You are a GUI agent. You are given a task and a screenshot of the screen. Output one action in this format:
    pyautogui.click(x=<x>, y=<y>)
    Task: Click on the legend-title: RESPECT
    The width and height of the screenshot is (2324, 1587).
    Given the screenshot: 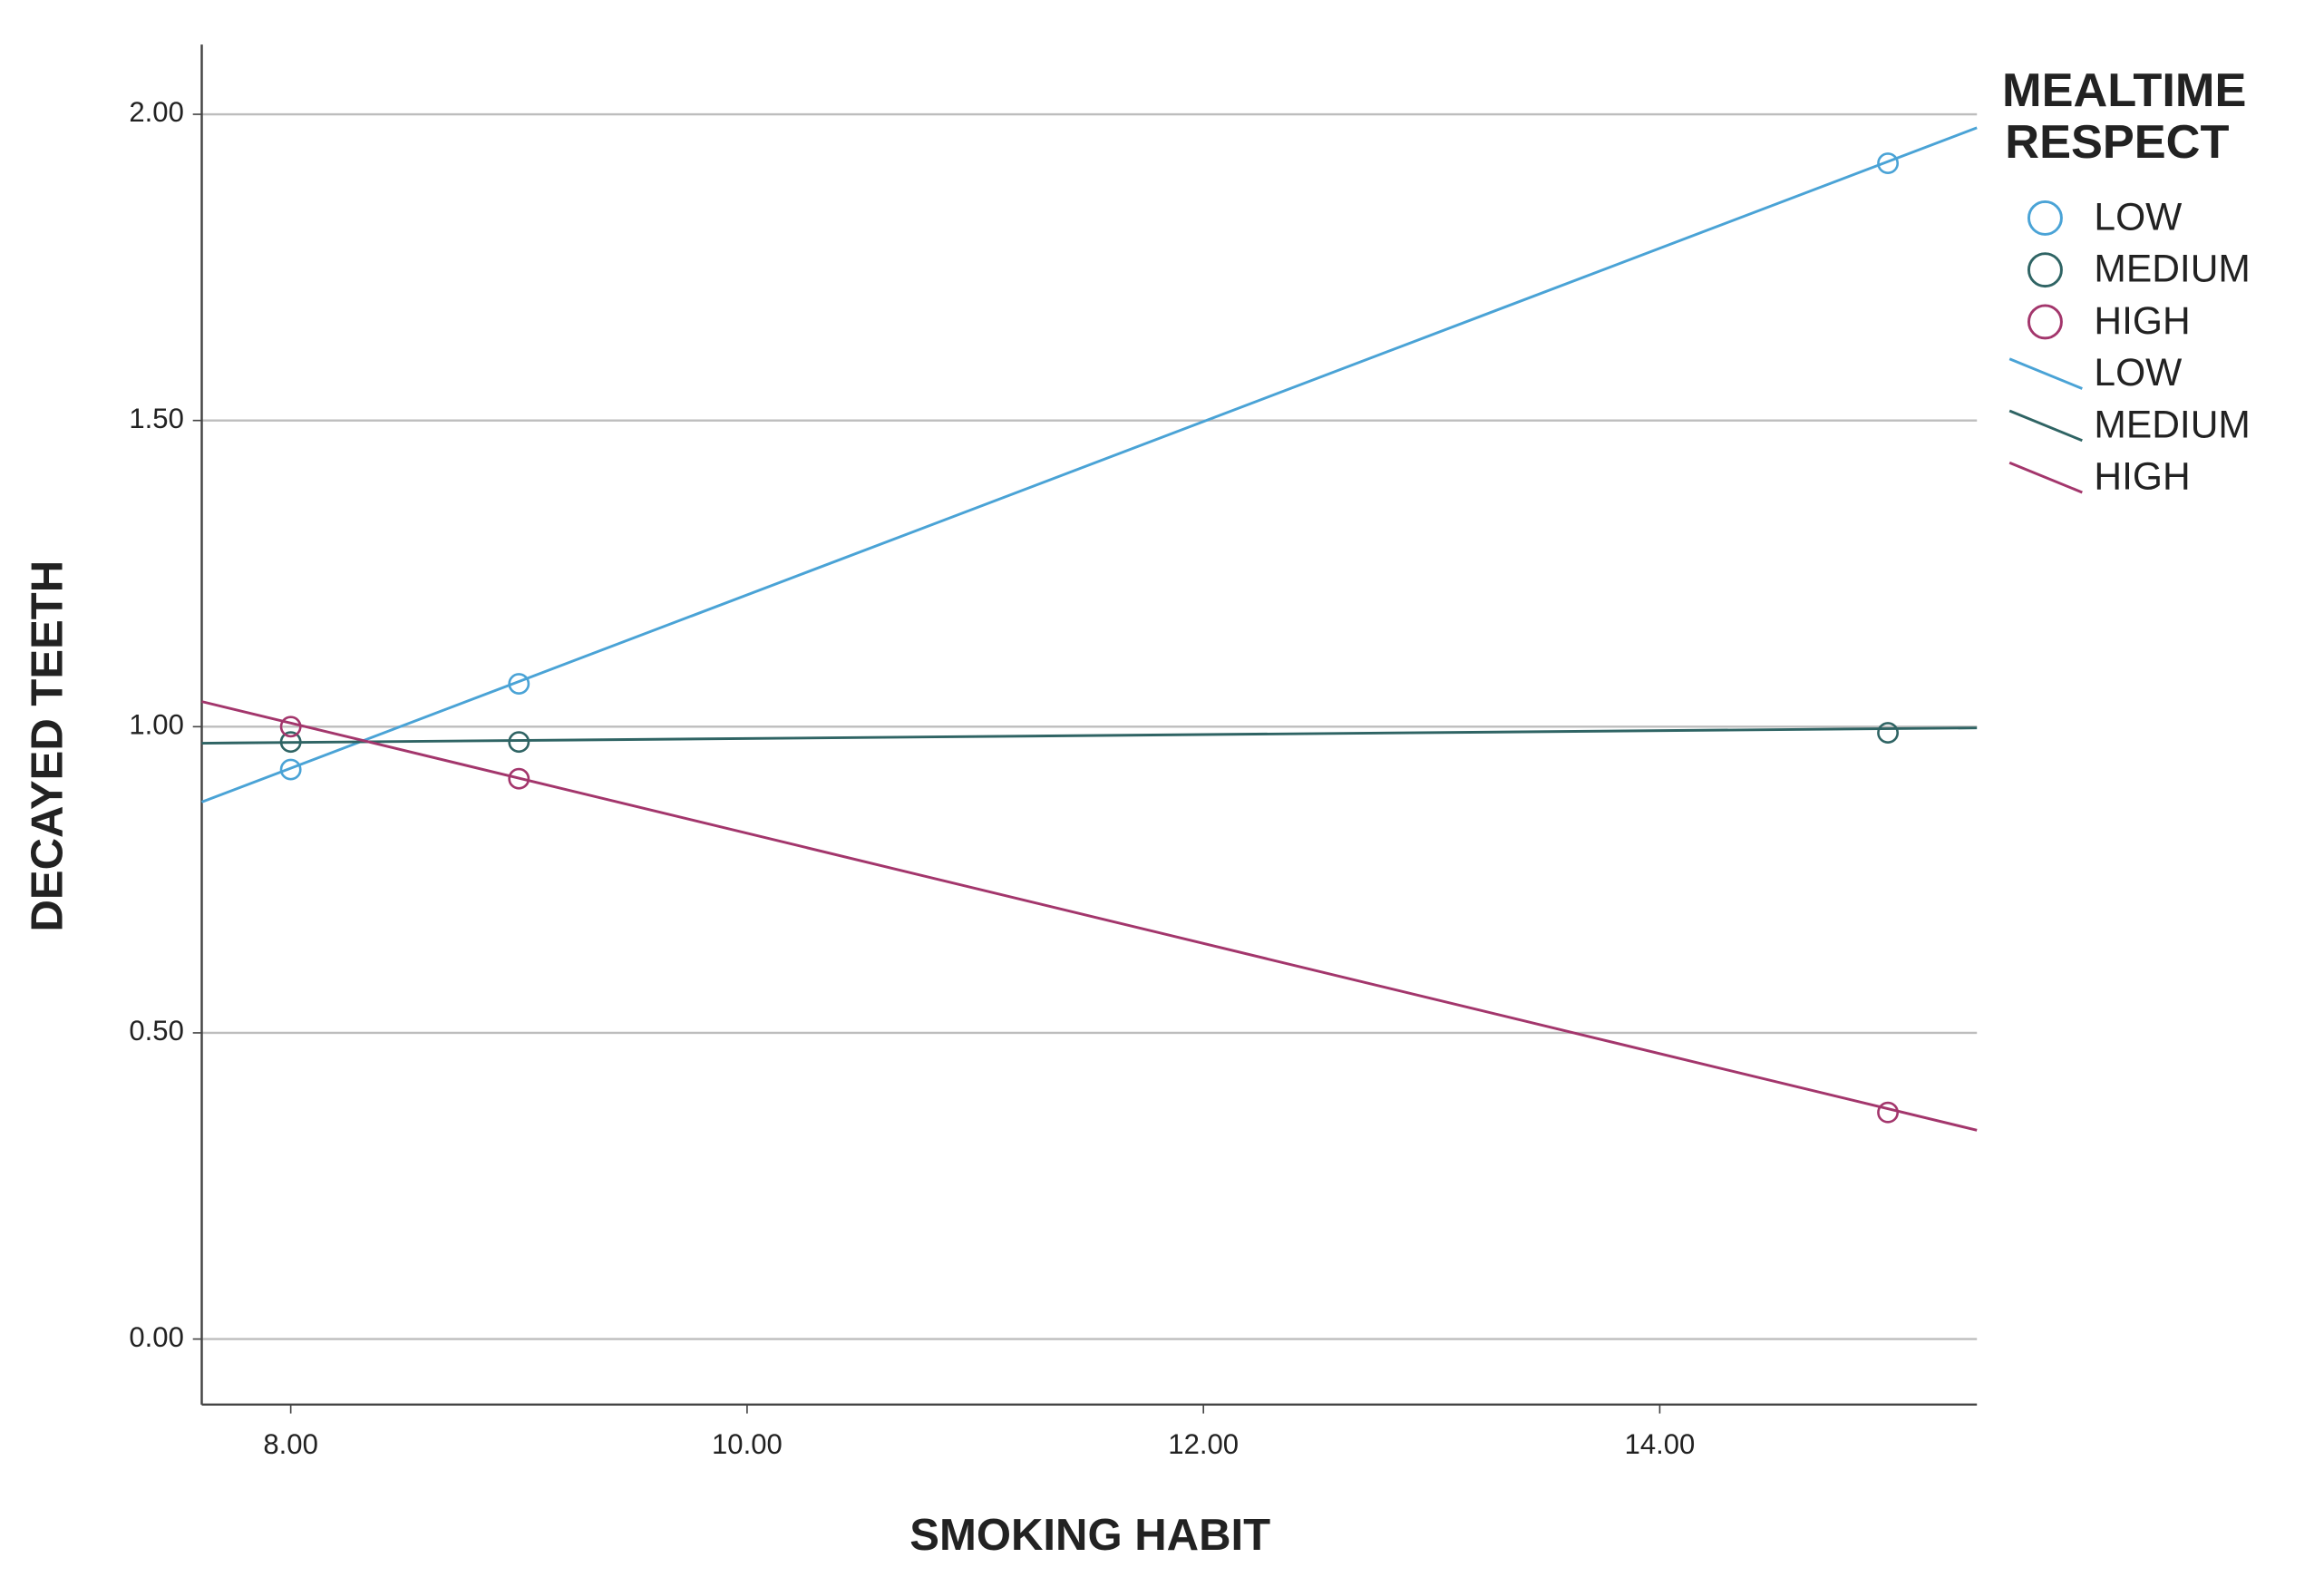 What is the action you would take?
    pyautogui.click(x=2117, y=142)
    